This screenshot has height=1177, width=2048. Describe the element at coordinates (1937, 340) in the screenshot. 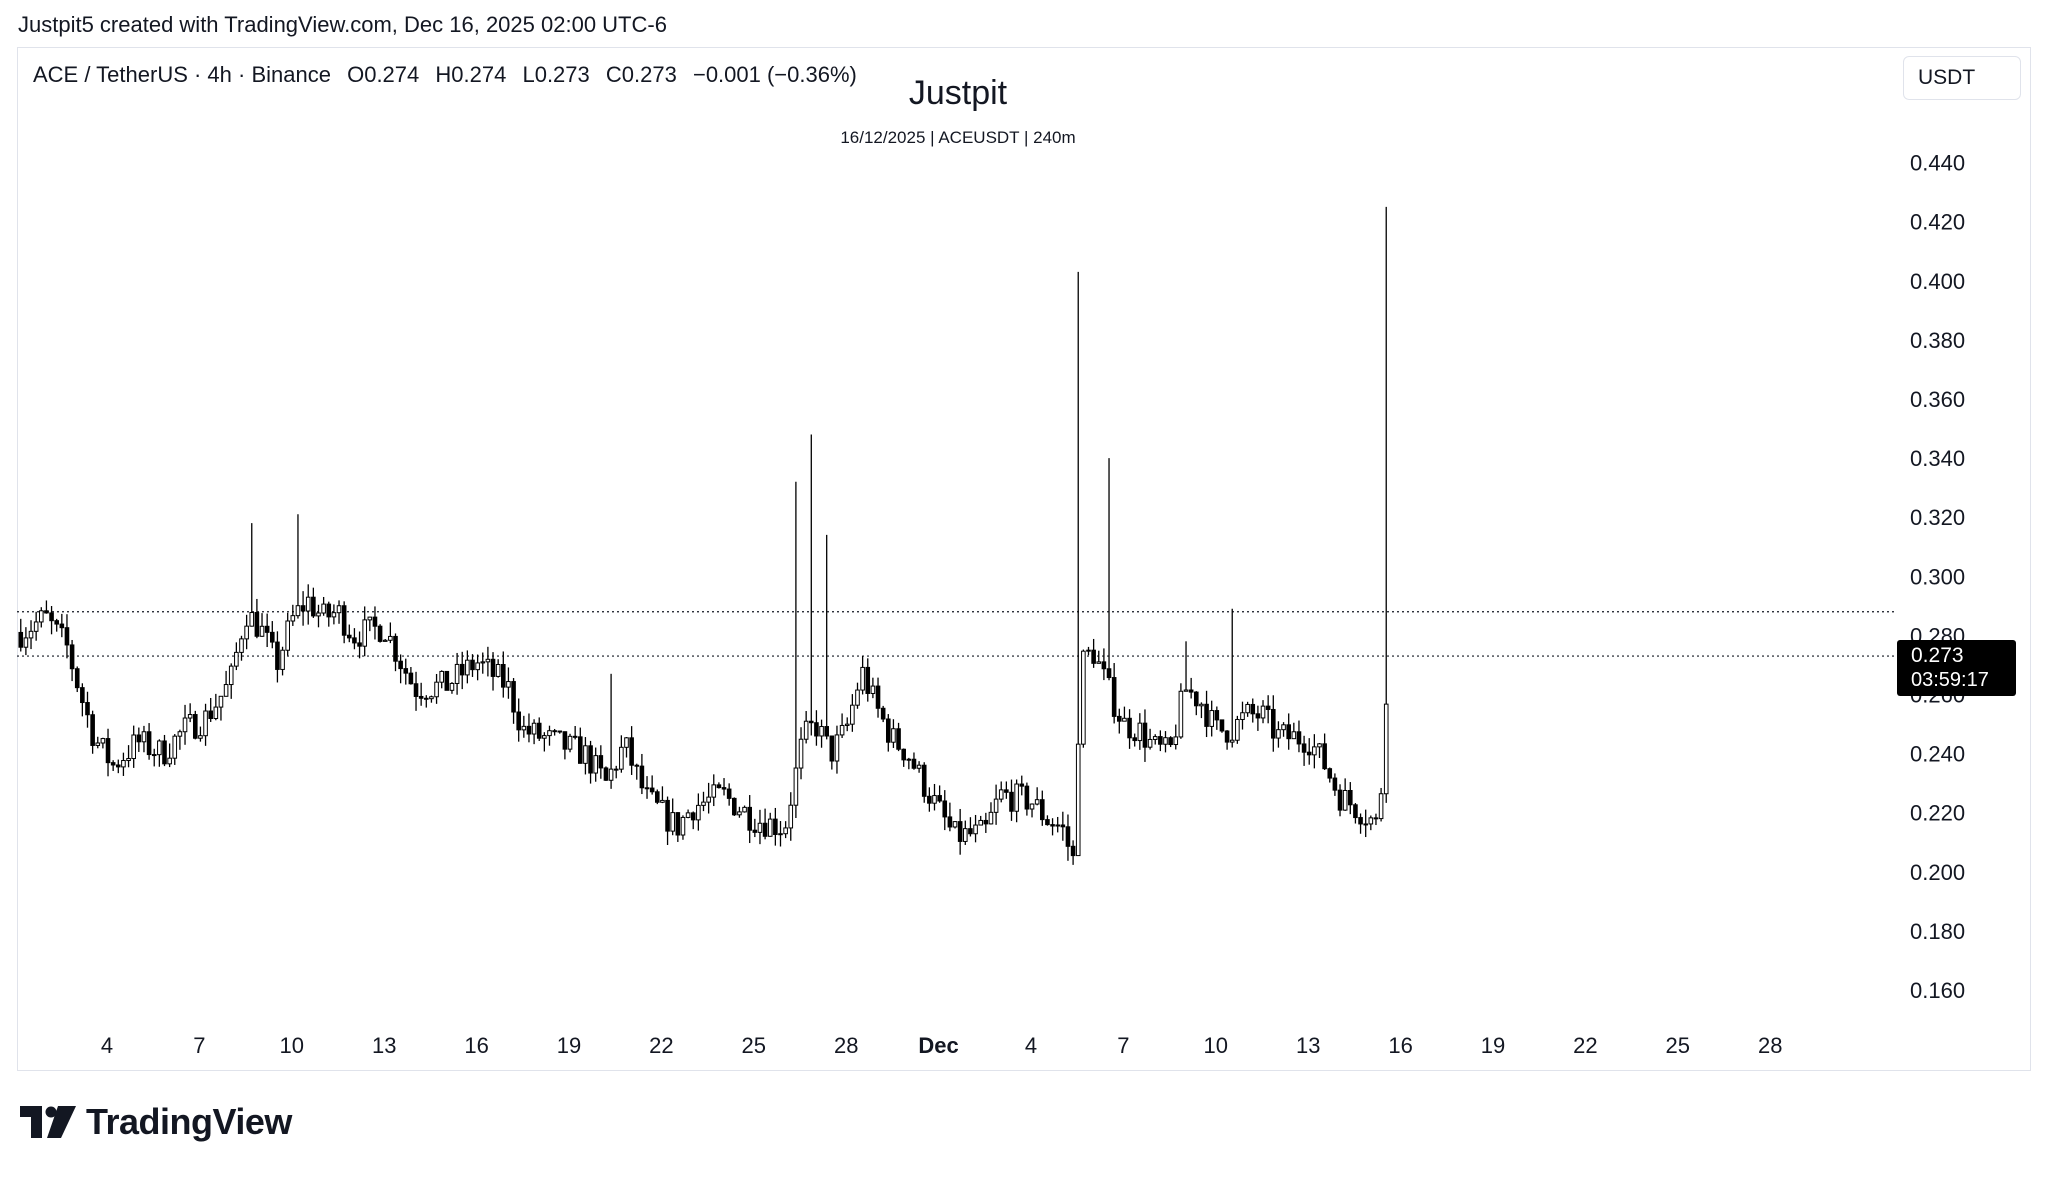

I see `y-tick-label: 0.380` at that location.